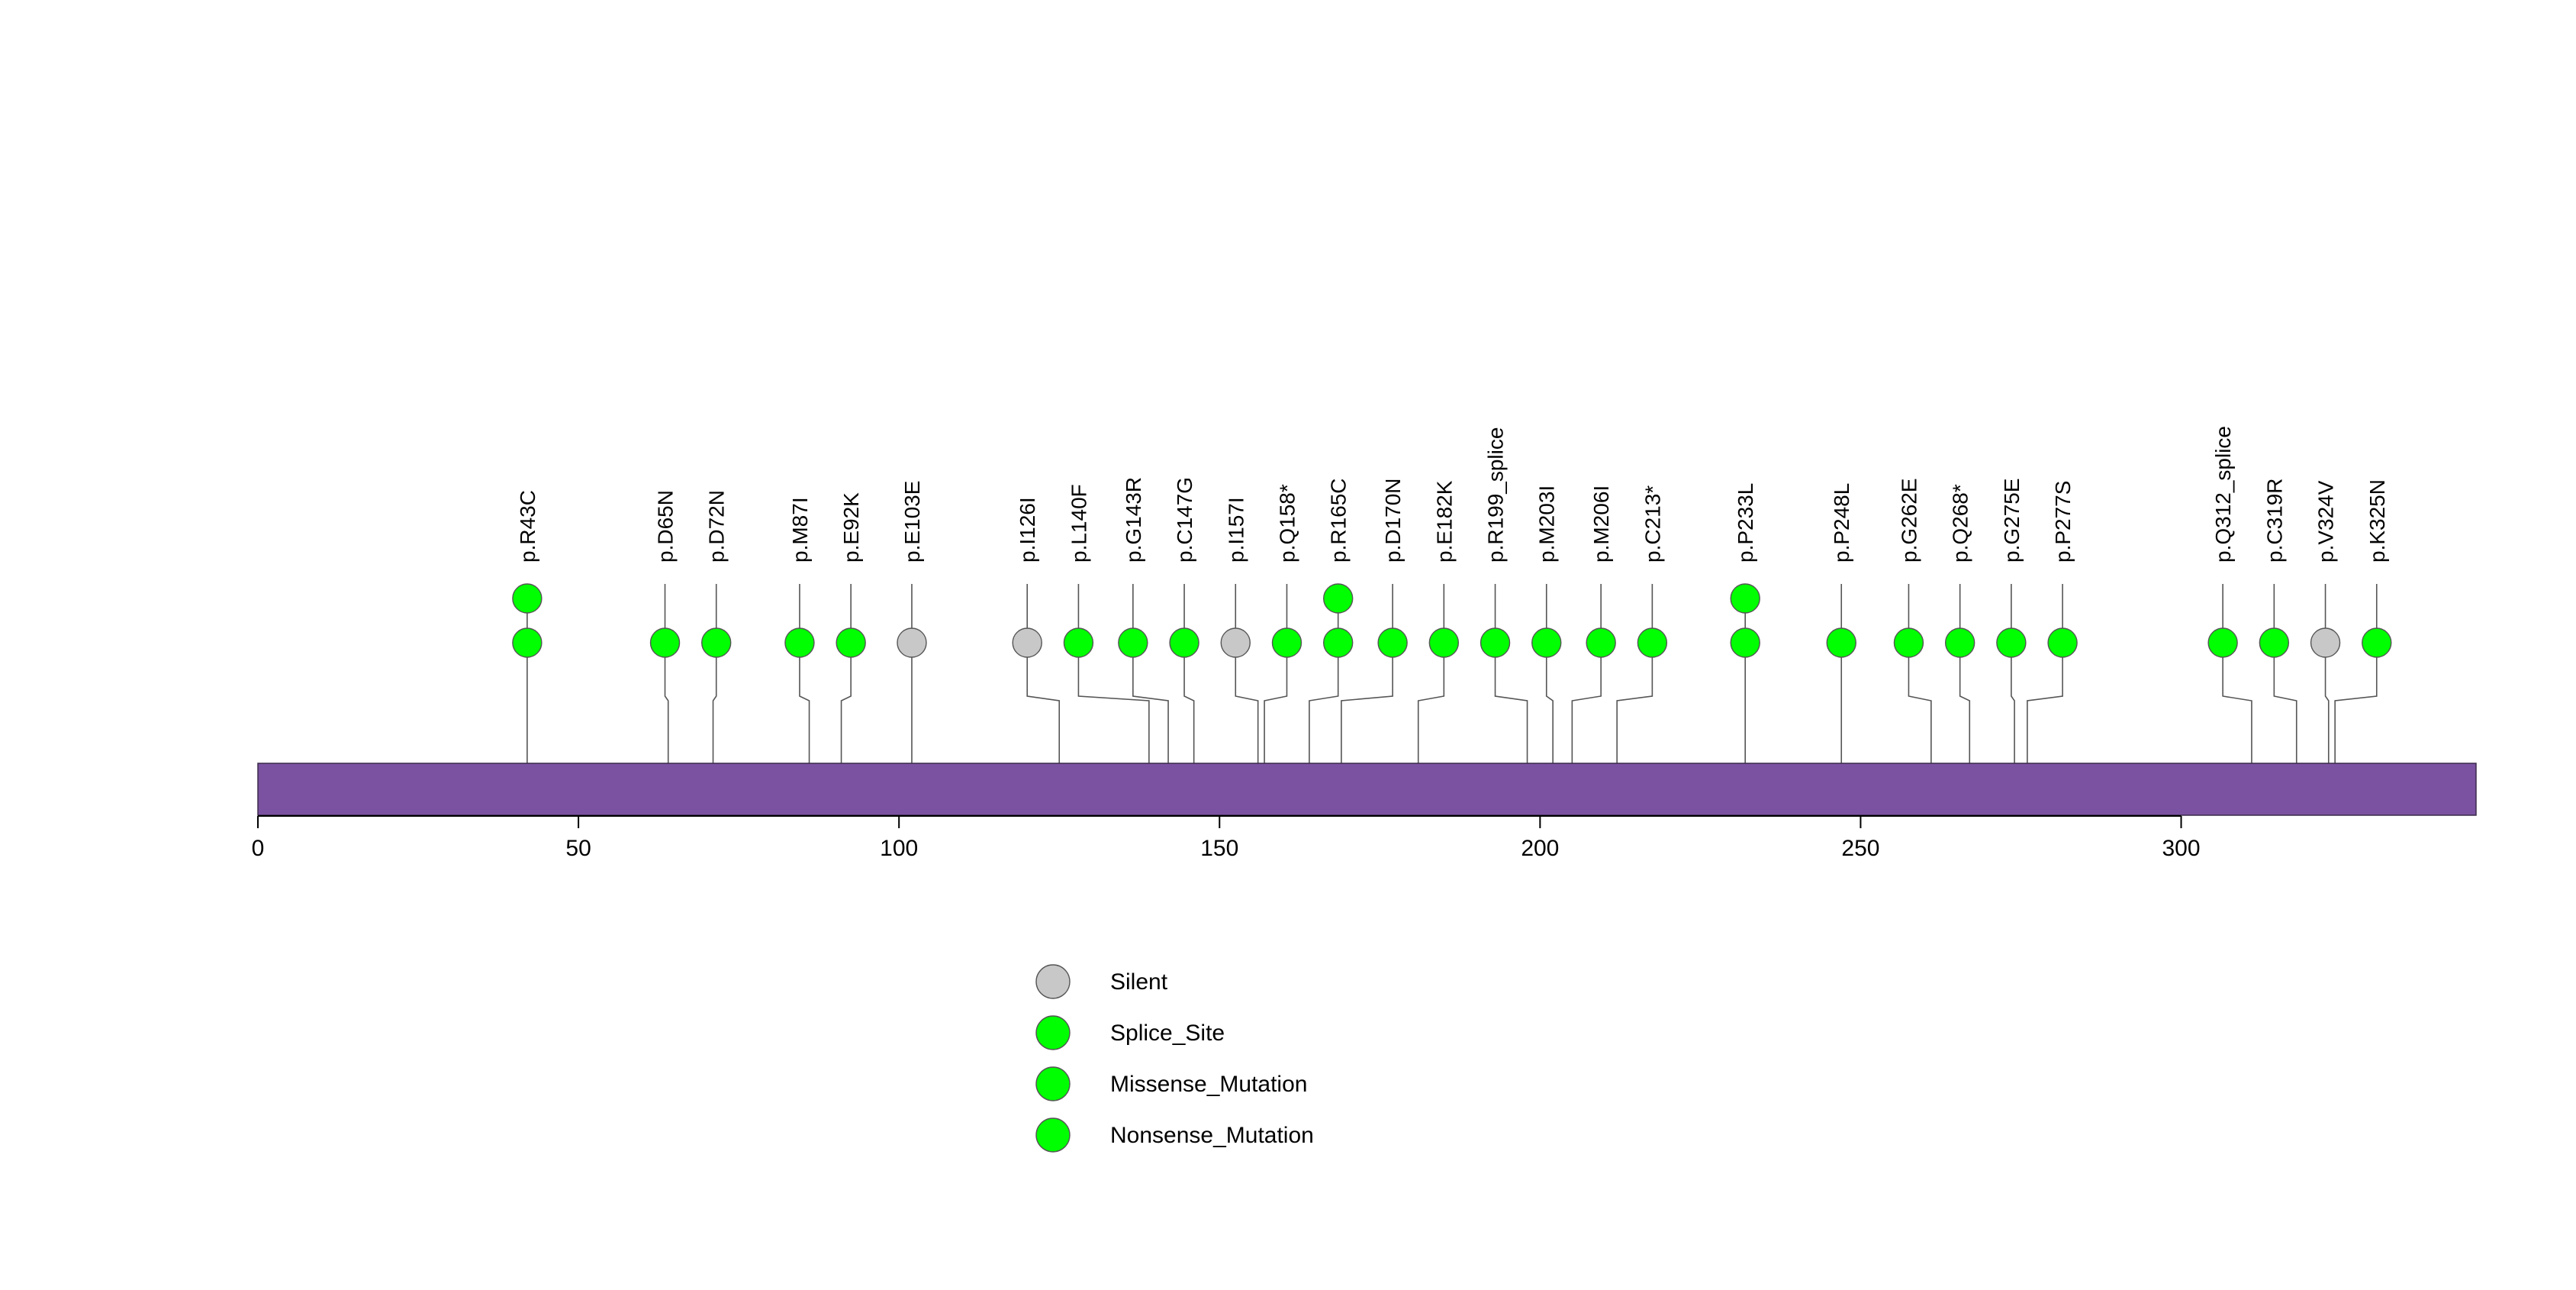  Describe the element at coordinates (1133, 520) in the screenshot. I see `mutation-label: p.G143R` at that location.